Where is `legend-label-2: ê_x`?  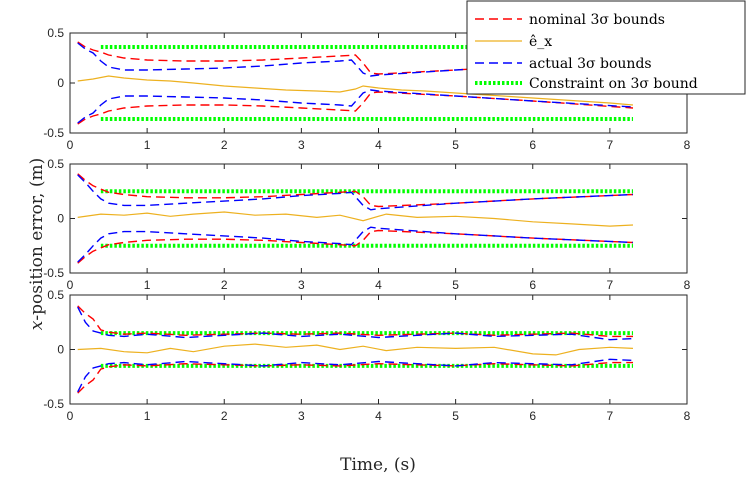 legend-label-2: ê_x is located at coordinates (540, 42).